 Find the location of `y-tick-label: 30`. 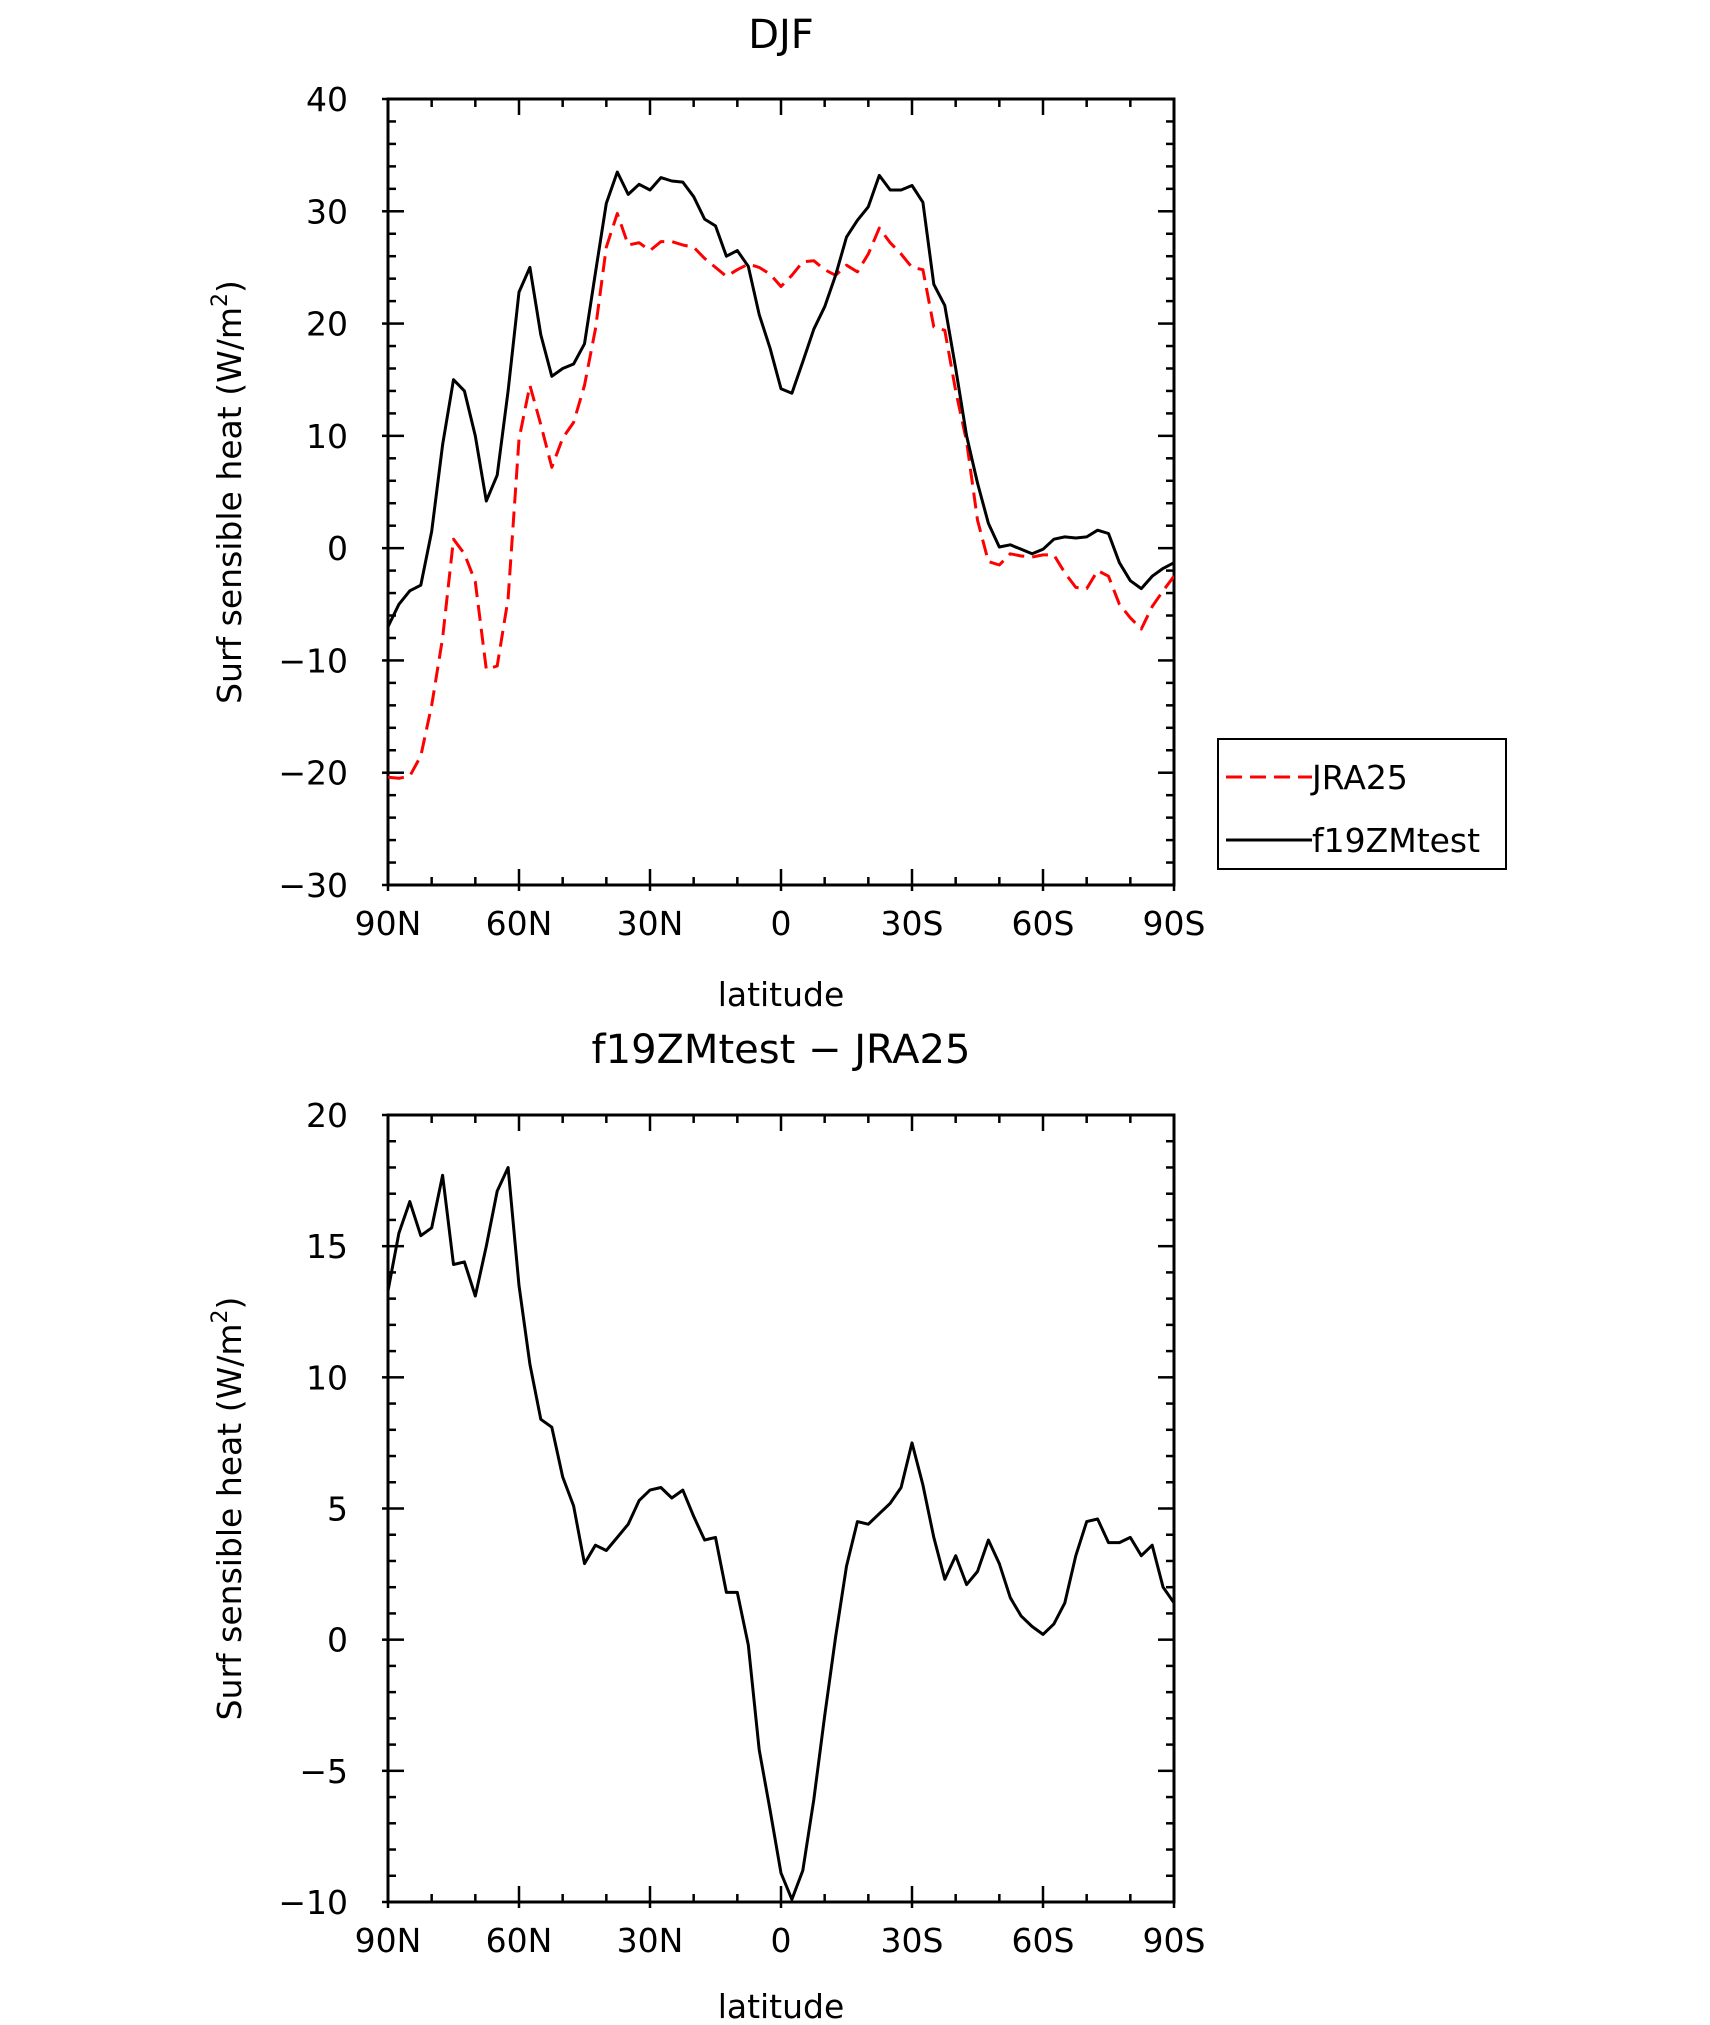

y-tick-label: 30 is located at coordinates (327, 211).